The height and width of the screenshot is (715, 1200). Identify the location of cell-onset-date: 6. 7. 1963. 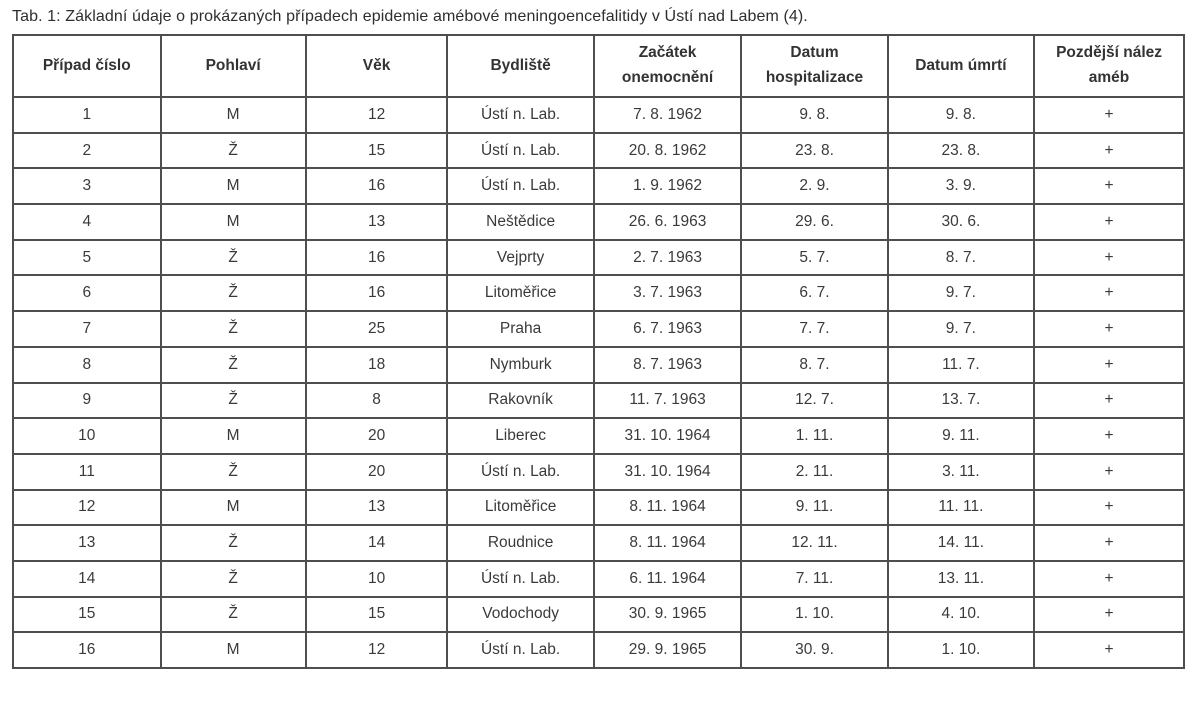
(667, 329).